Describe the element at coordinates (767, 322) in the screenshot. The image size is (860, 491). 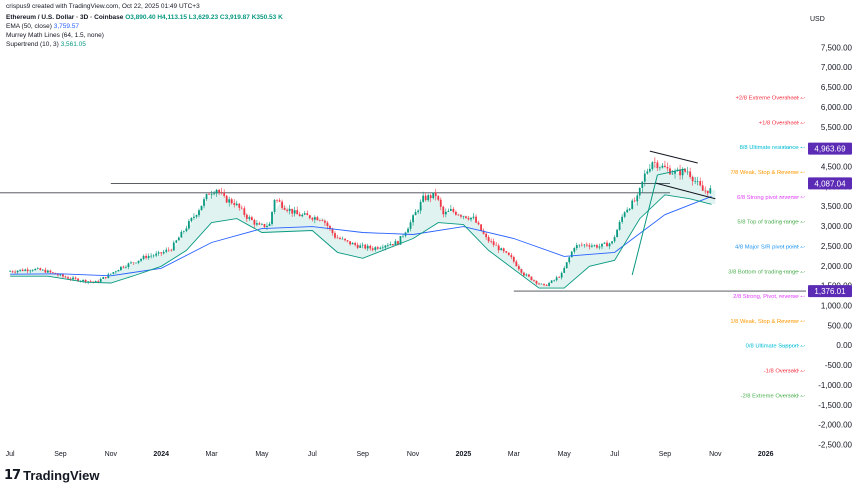
I see `murrey-line-label: 1/8 Weak, Stop & Reverse --` at that location.